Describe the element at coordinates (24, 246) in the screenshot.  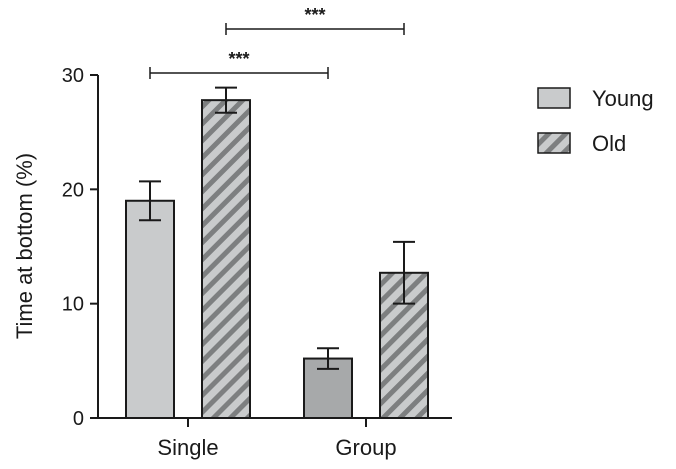
I see `y-axis-title: Time at bottom (%)` at that location.